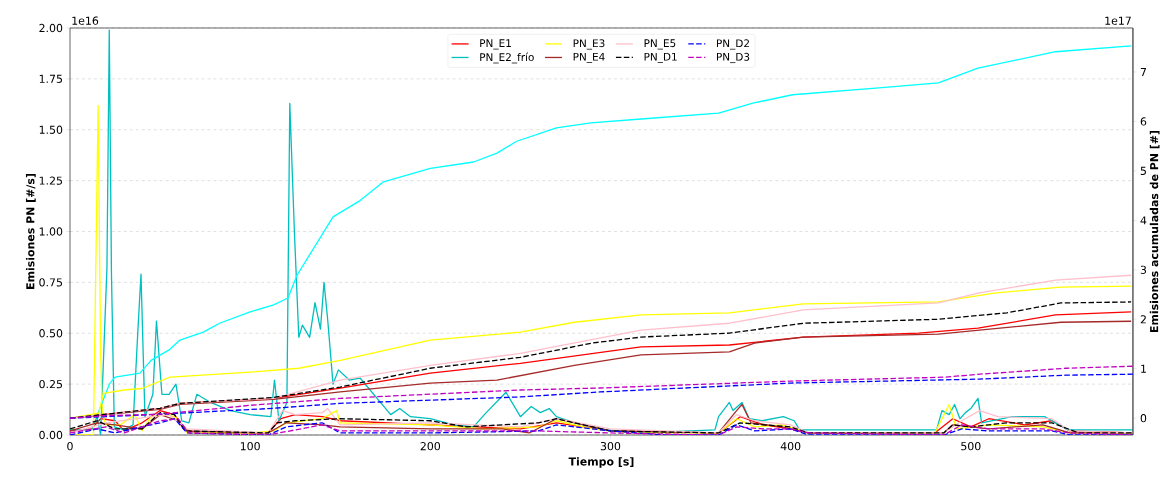 The height and width of the screenshot is (478, 1173). I want to click on legend-label: PN_E2_frío, so click(507, 58).